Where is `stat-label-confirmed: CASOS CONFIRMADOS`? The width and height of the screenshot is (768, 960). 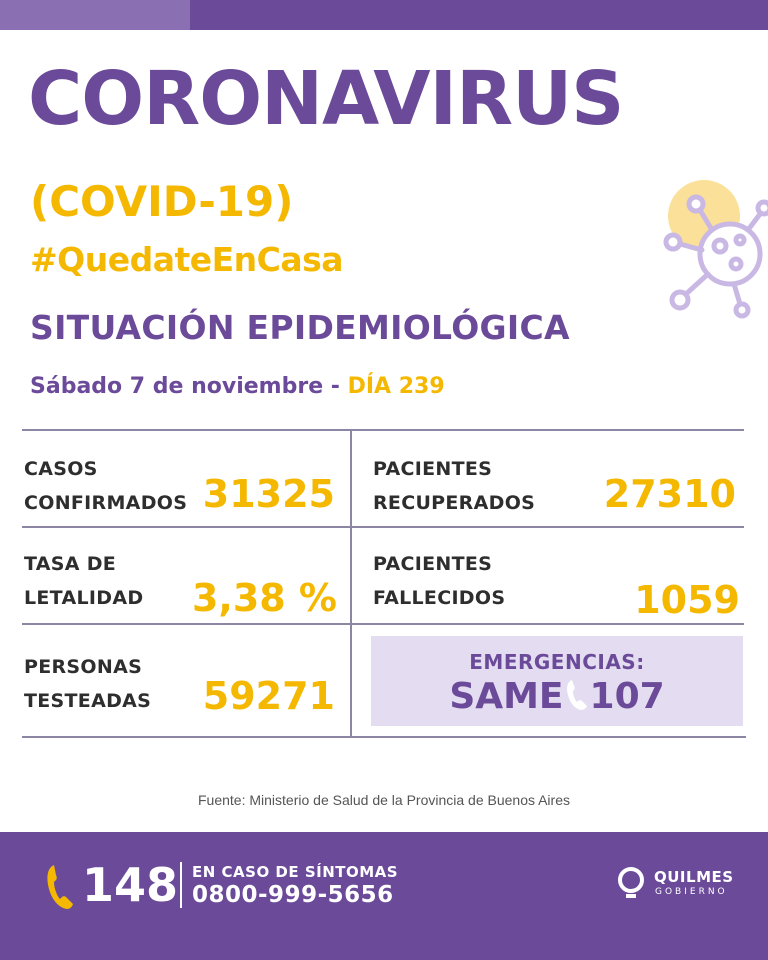
stat-label-confirmed: CASOS CONFIRMADOS is located at coordinates (106, 486).